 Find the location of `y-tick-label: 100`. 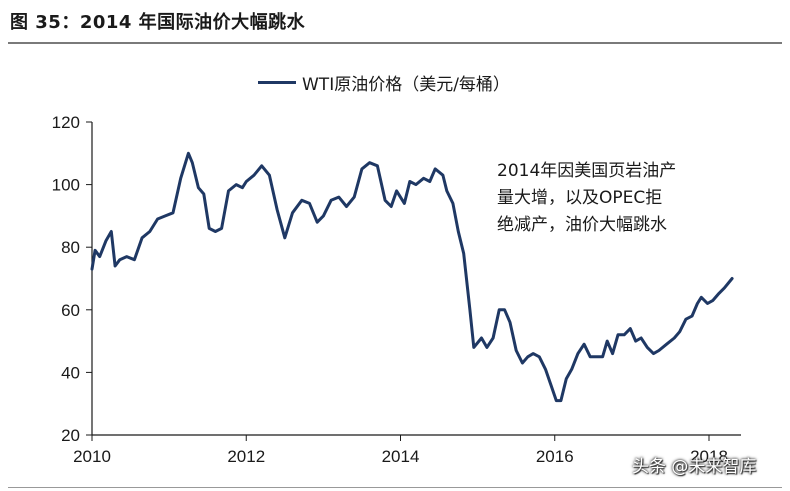

y-tick-label: 100 is located at coordinates (66, 185).